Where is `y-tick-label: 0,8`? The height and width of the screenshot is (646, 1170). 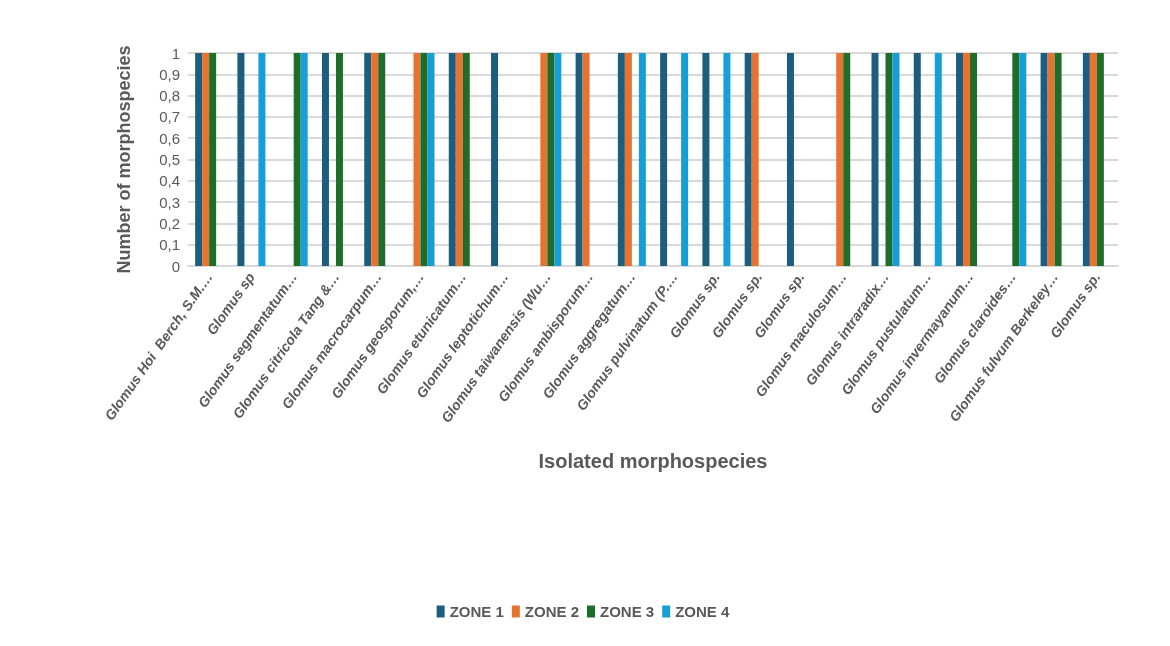
y-tick-label: 0,8 is located at coordinates (169, 96).